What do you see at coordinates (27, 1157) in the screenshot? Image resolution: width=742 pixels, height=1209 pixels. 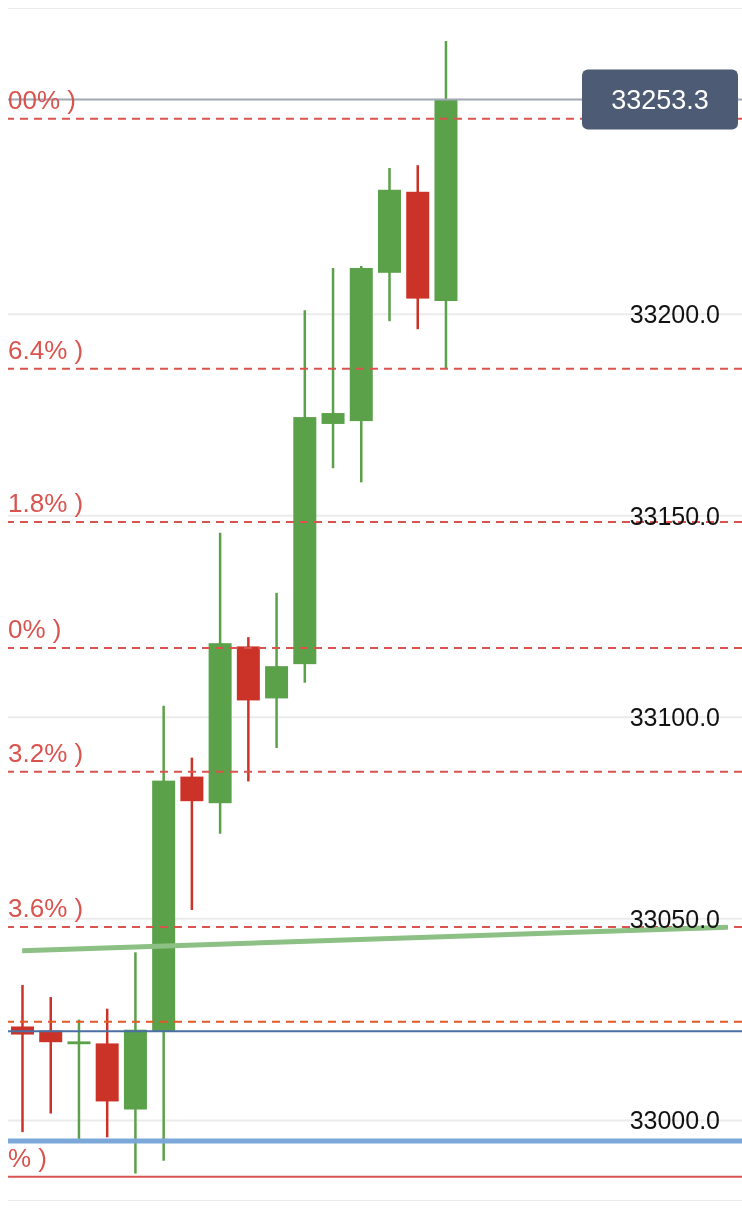 I see `annotation: % )` at bounding box center [27, 1157].